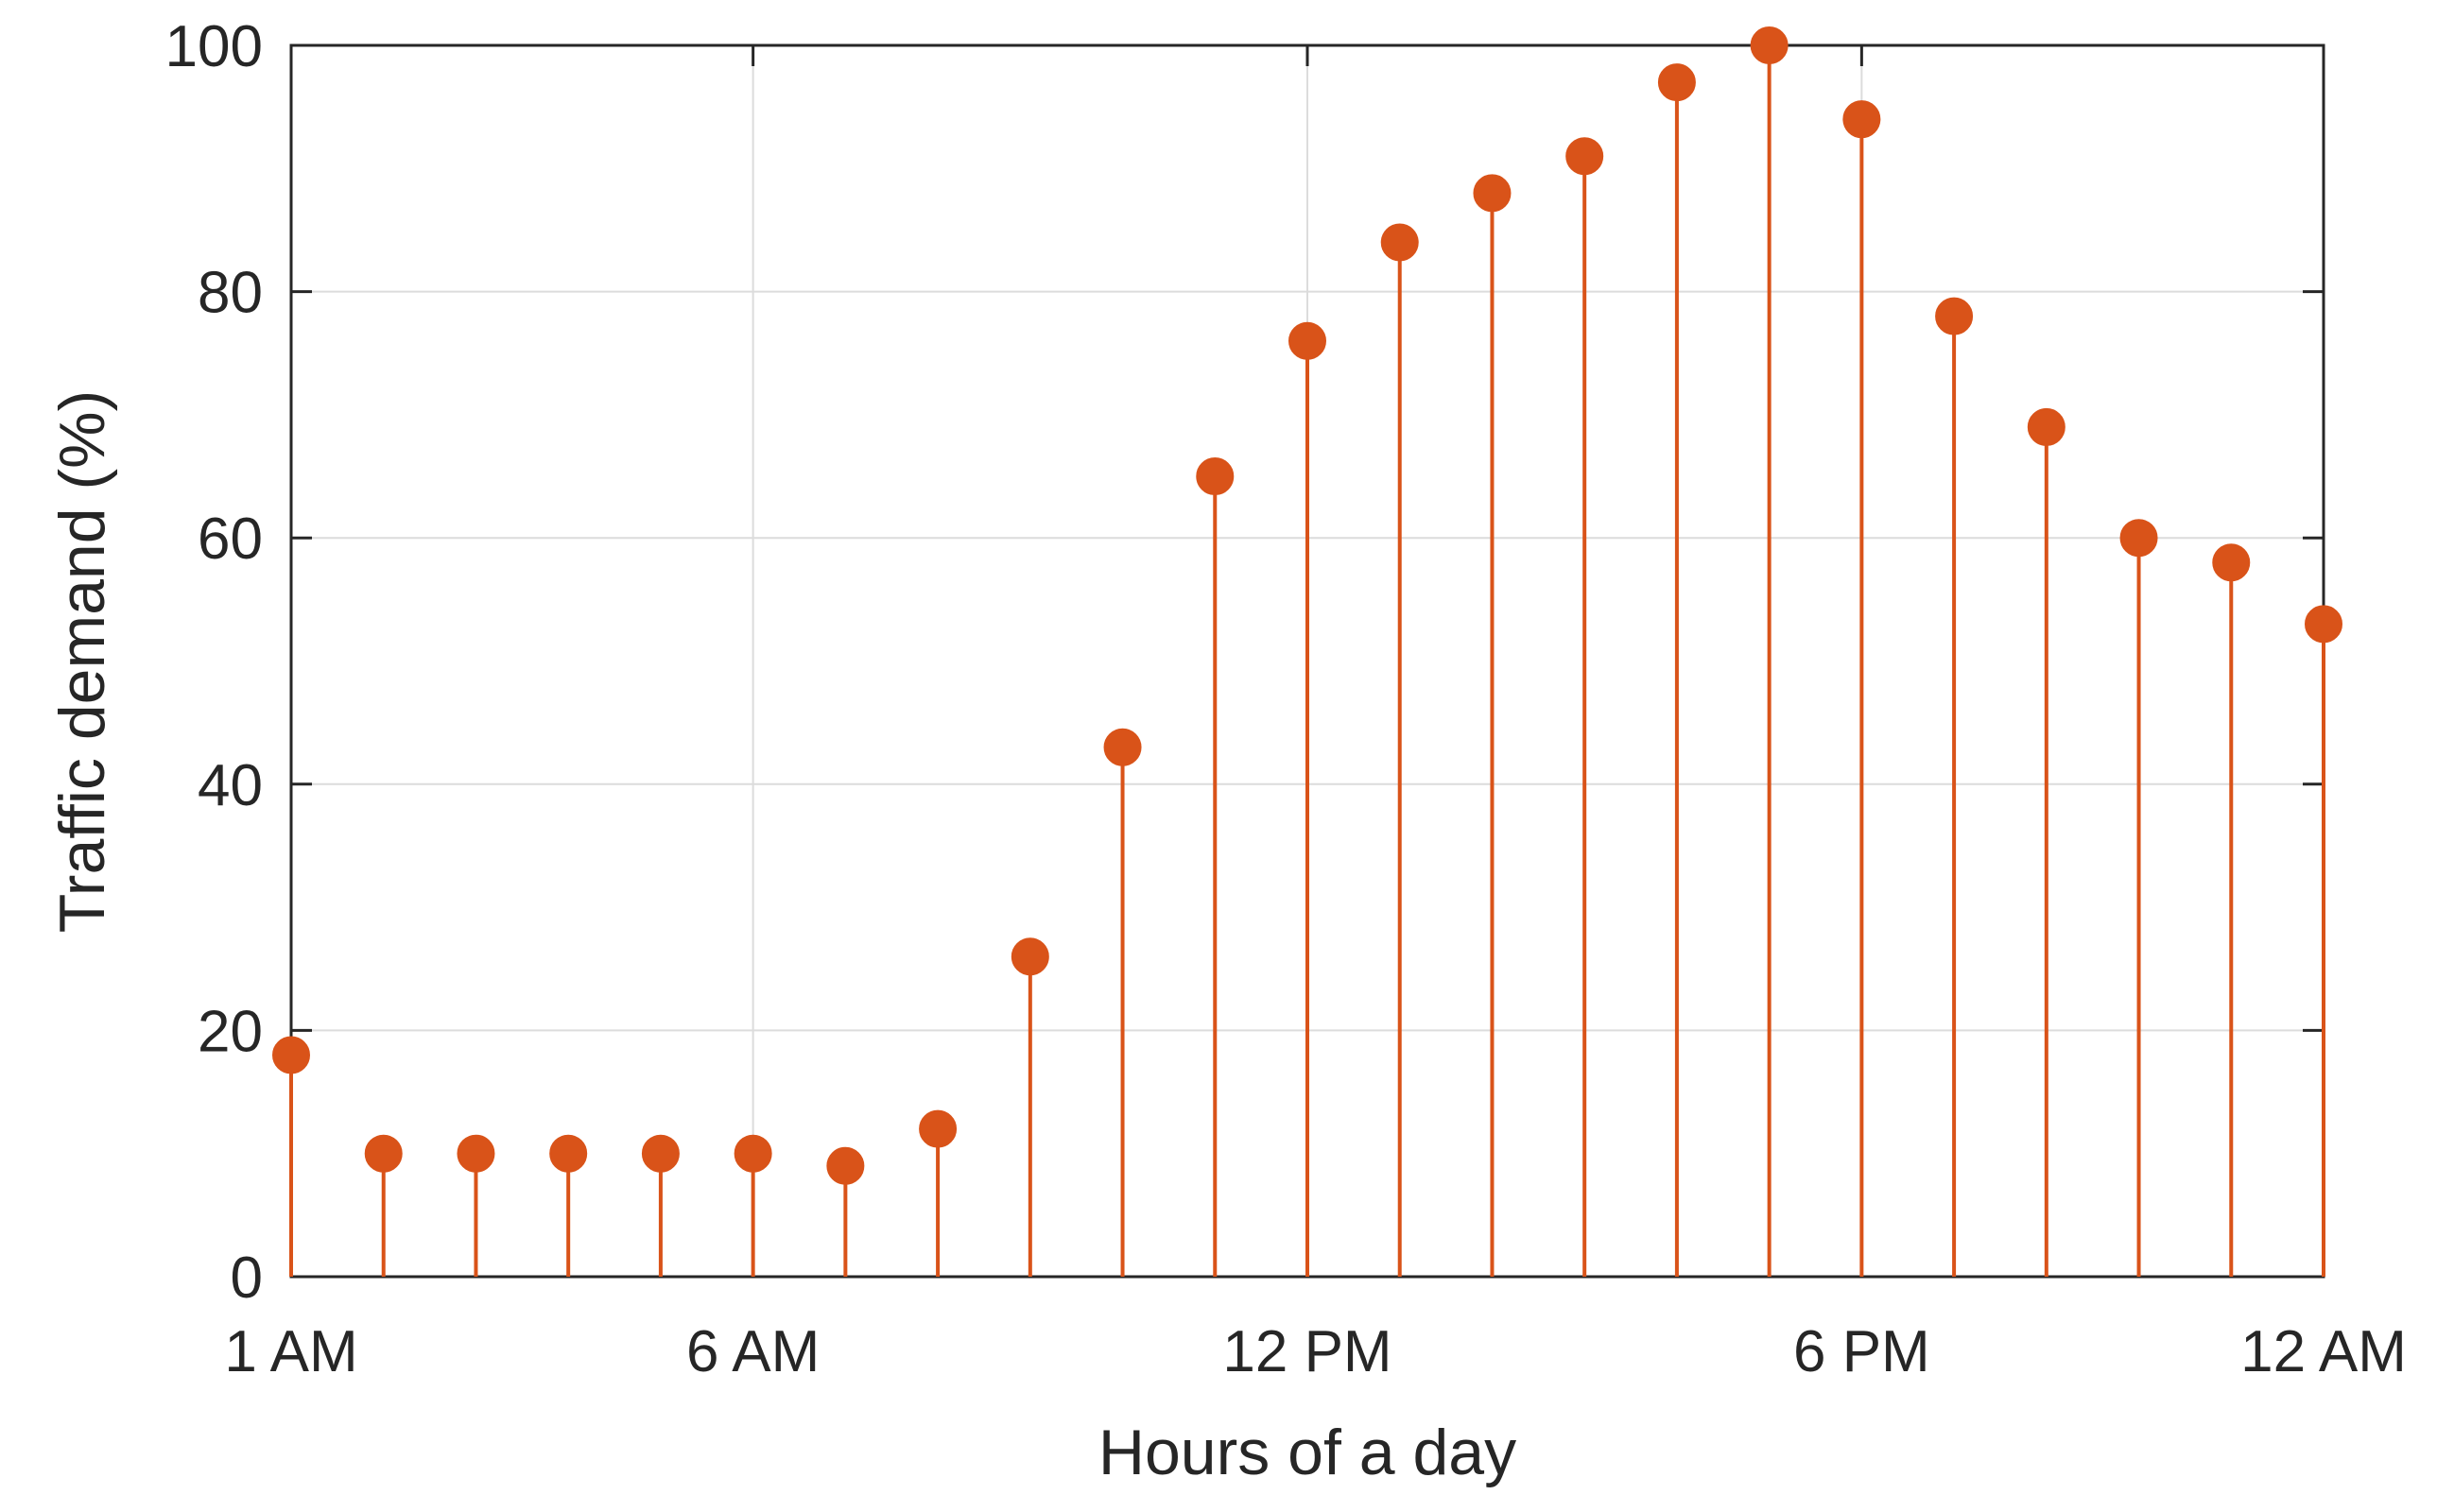 The width and height of the screenshot is (2437, 1512). I want to click on y-tick-label-4: 80, so click(231, 293).